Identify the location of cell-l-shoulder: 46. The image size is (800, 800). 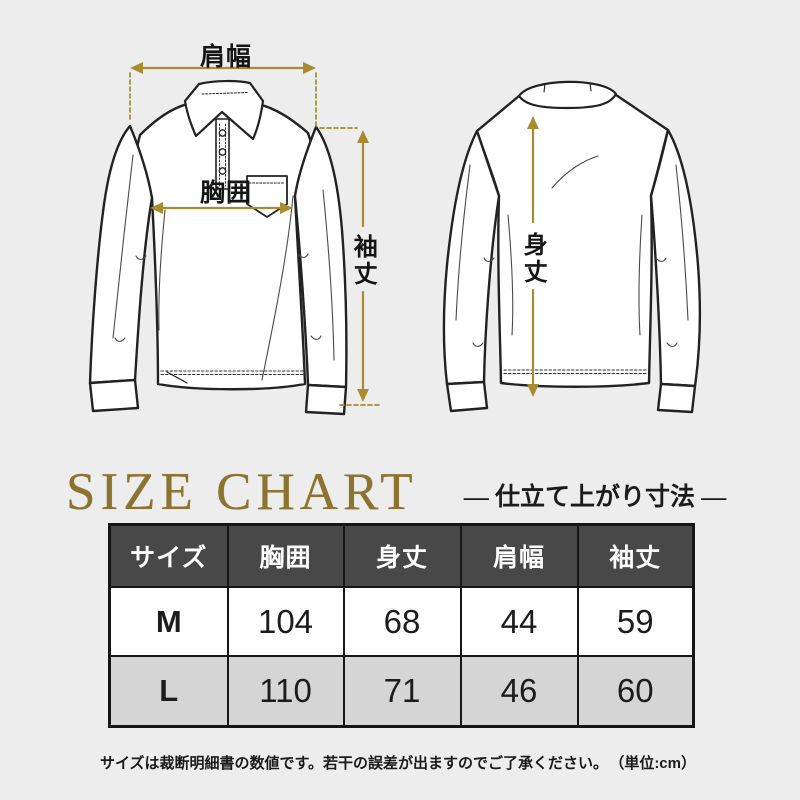
(519, 691).